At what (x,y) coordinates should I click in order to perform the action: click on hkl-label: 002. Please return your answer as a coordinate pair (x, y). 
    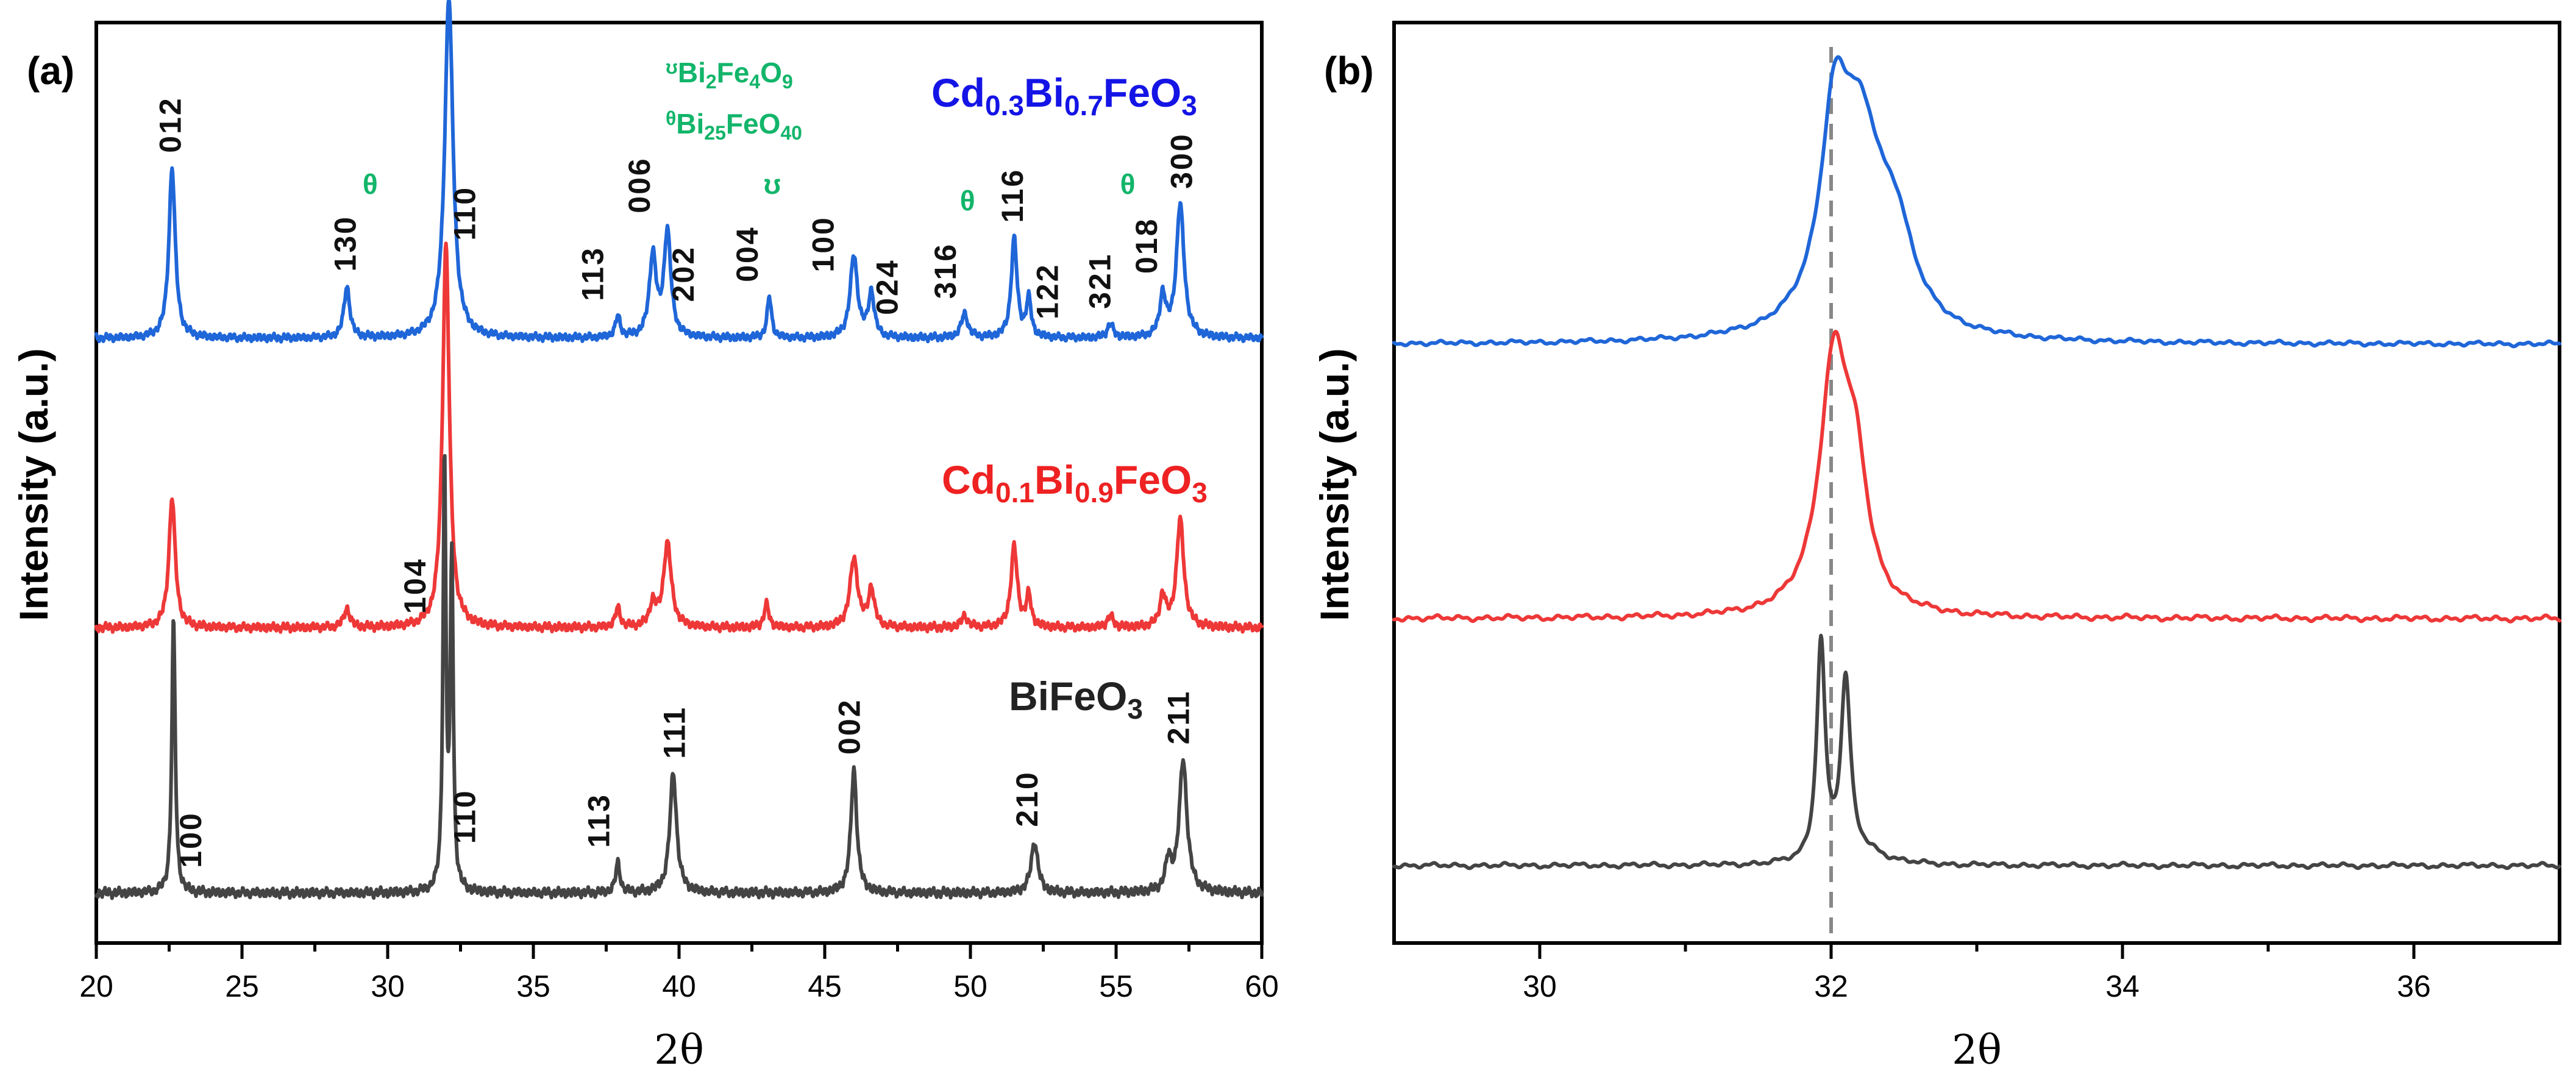
    Looking at the image, I should click on (849, 726).